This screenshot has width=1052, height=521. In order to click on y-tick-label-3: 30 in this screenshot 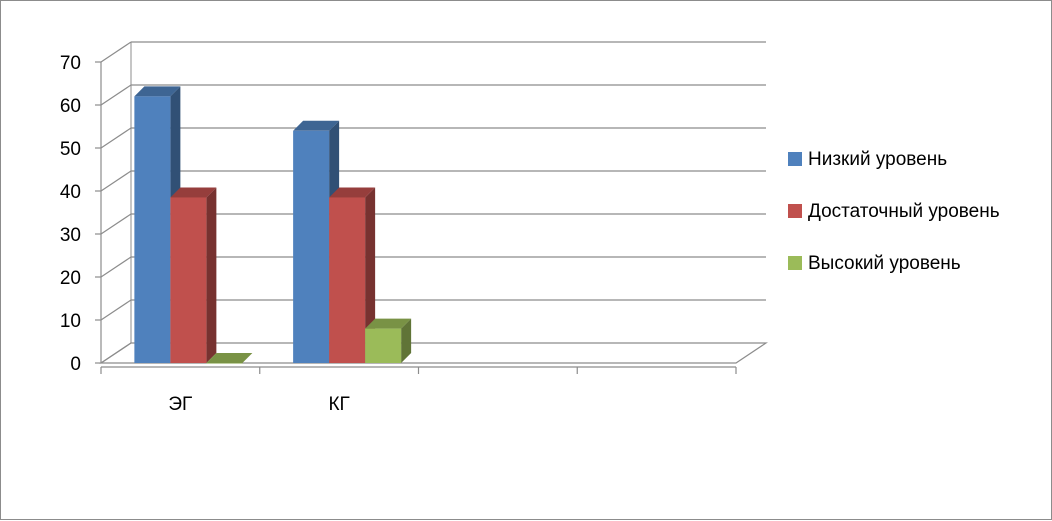, I will do `click(70, 235)`.